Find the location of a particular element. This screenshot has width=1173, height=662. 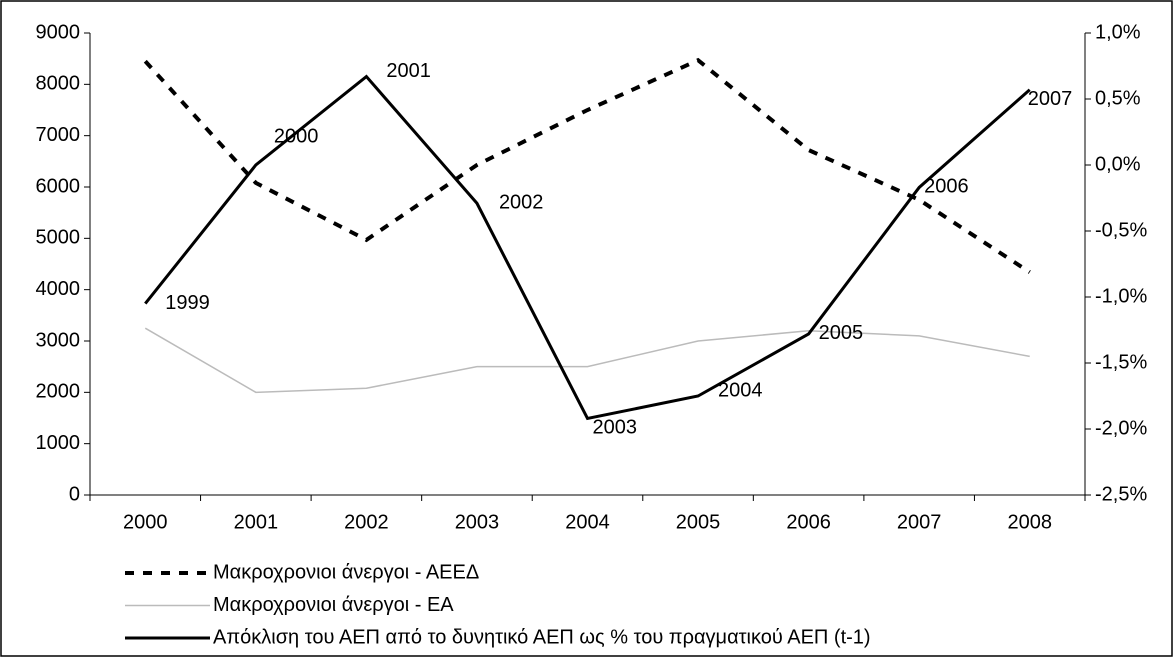

x-tick-label: 2002 is located at coordinates (366, 522).